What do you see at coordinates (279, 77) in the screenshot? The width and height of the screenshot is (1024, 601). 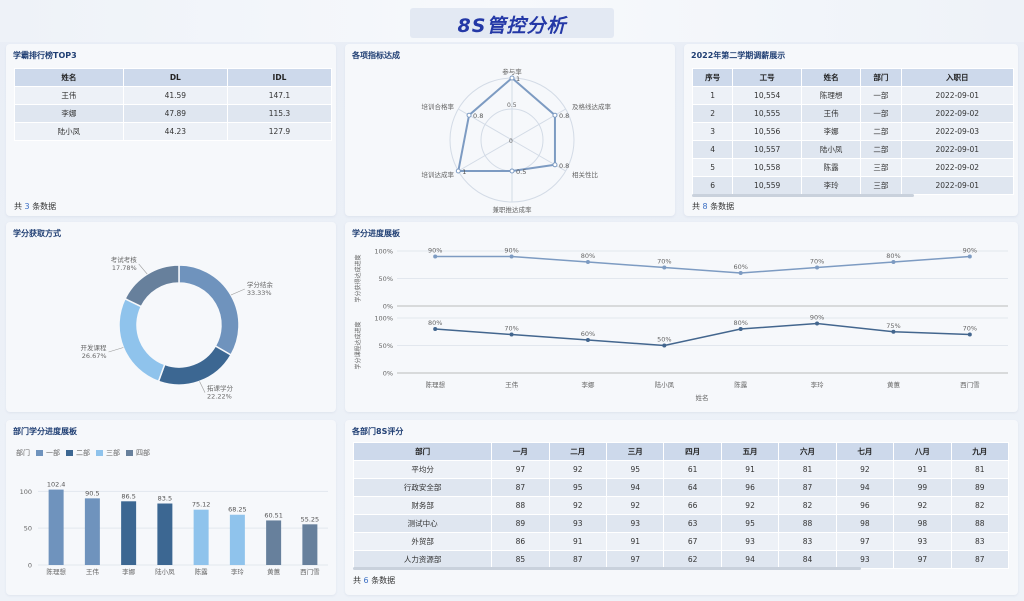 I see `top3-header-2: IDL` at bounding box center [279, 77].